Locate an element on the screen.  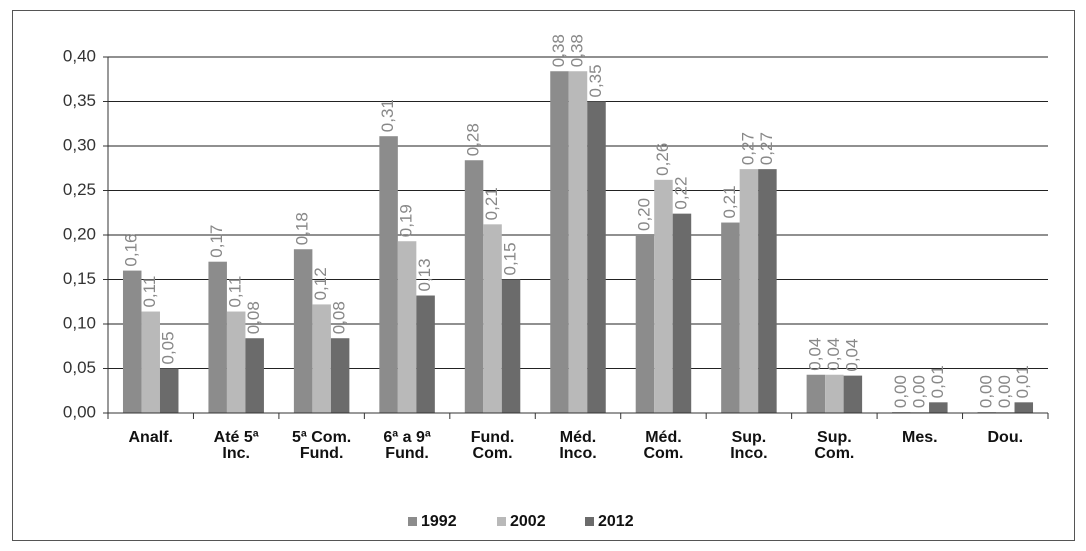
x-tick-label: Dou. is located at coordinates (1005, 437).